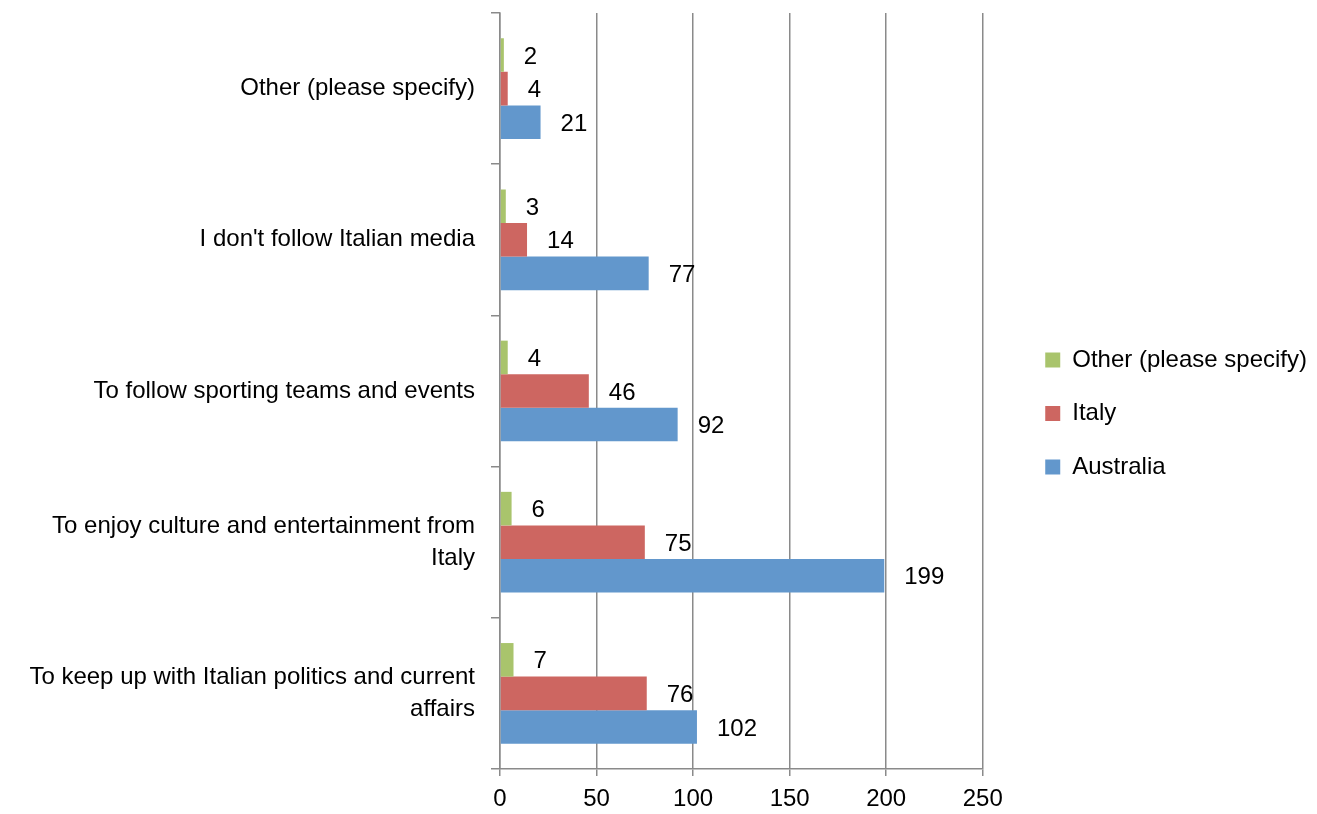 Image resolution: width=1317 pixels, height=814 pixels. What do you see at coordinates (682, 273) in the screenshot?
I see `data-label: 77` at bounding box center [682, 273].